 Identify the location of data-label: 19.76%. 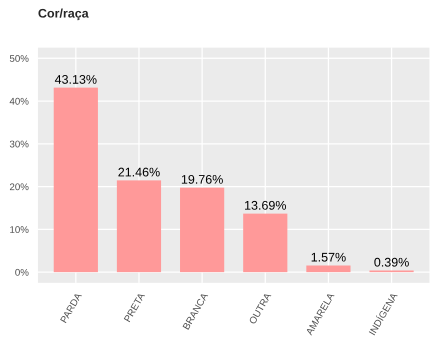
(202, 179).